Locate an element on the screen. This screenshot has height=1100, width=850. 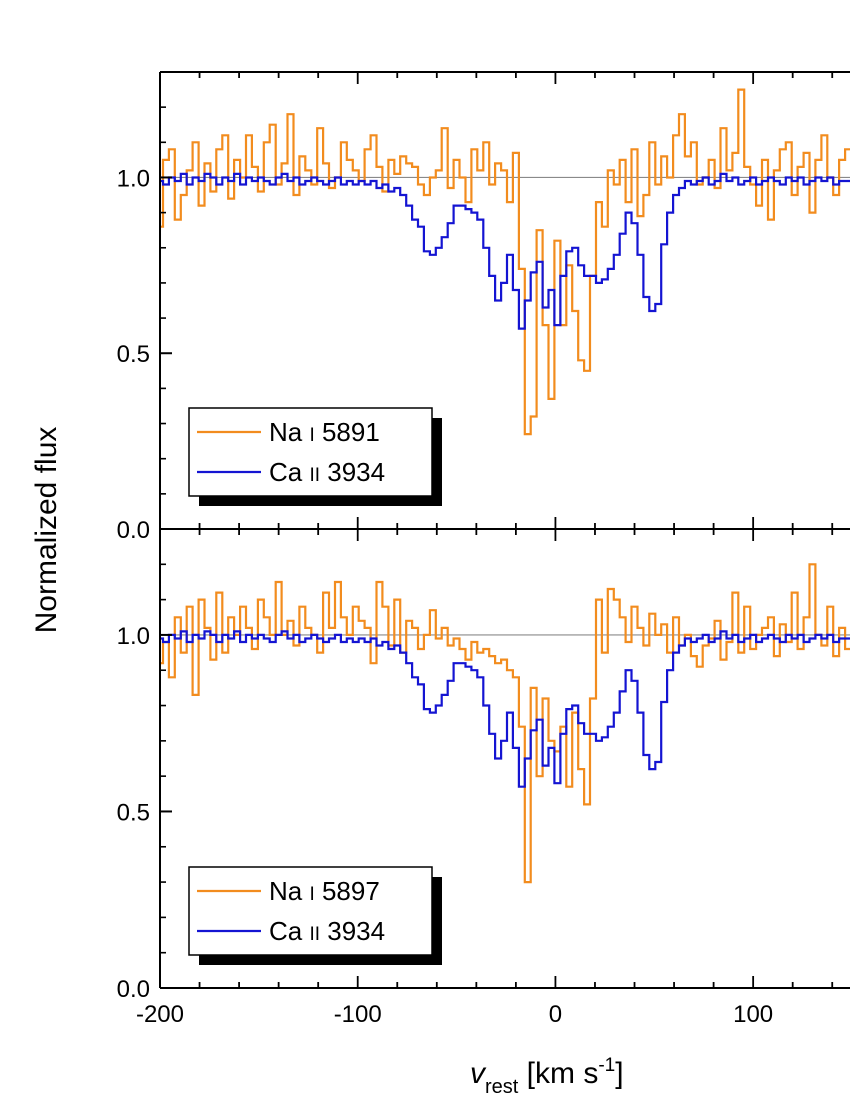
bottom-legend-box is located at coordinates (310, 911).